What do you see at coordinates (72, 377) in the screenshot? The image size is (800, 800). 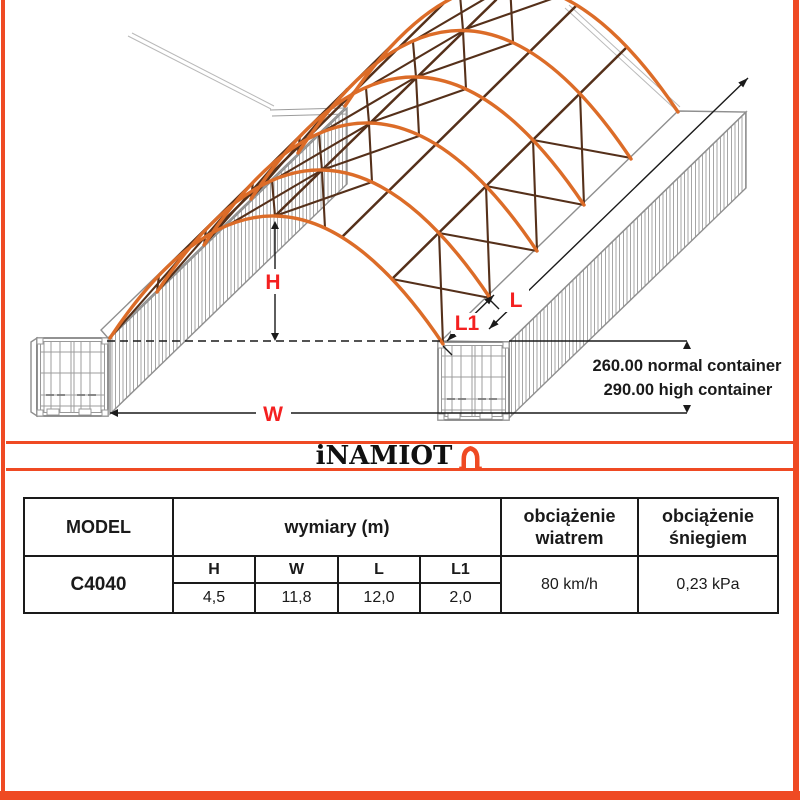 I see `container-front-doors` at bounding box center [72, 377].